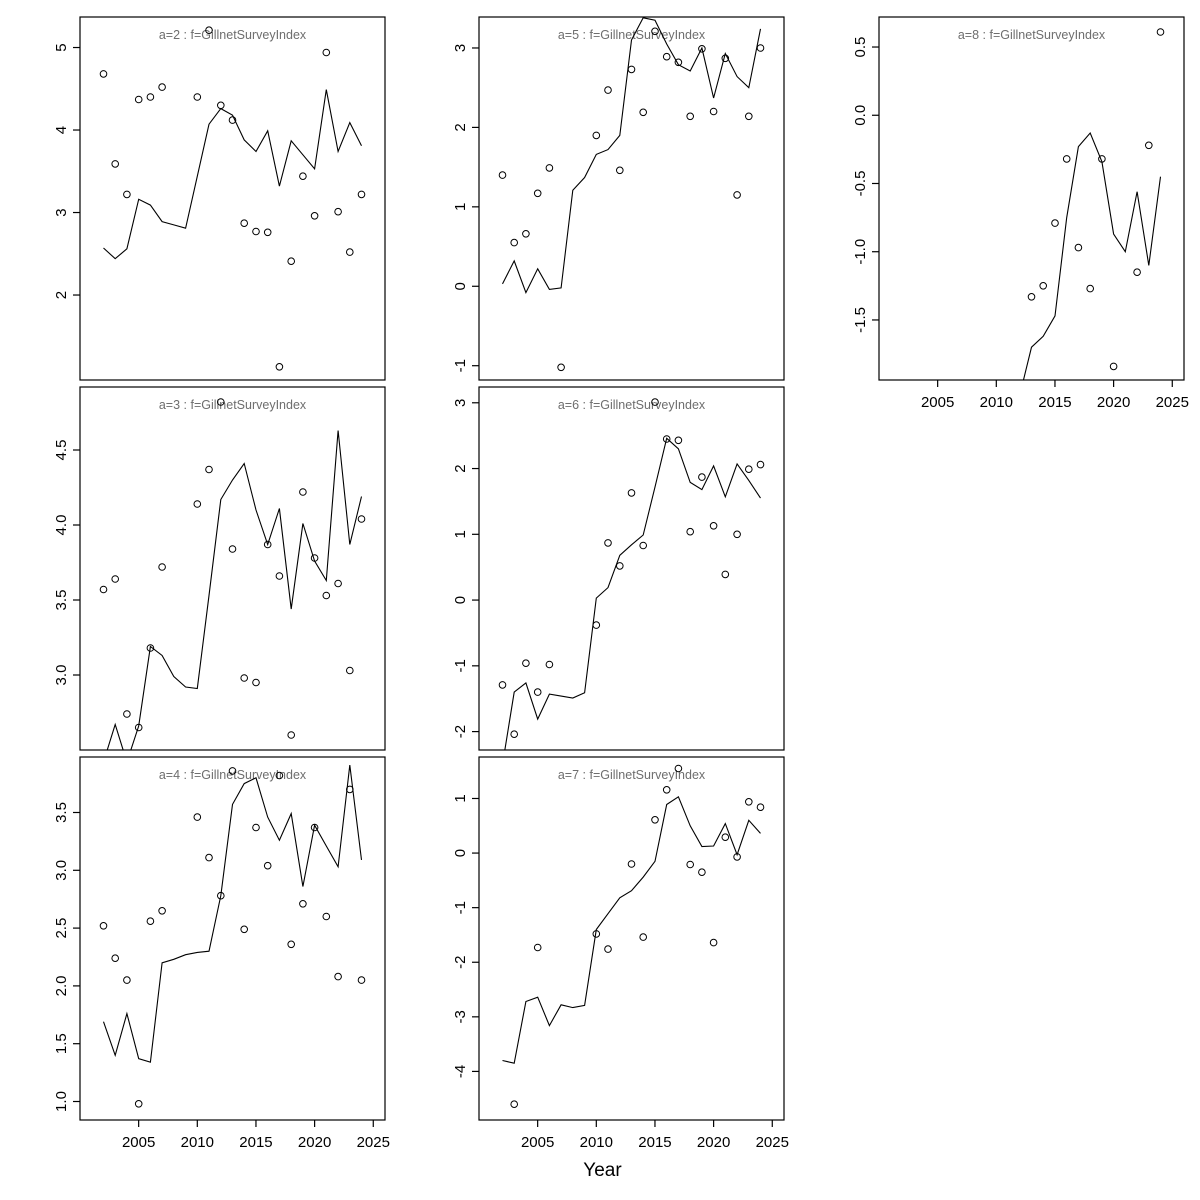 The height and width of the screenshot is (1200, 1200). What do you see at coordinates (460, 1071) in the screenshot?
I see `y-tick-label: -4` at bounding box center [460, 1071].